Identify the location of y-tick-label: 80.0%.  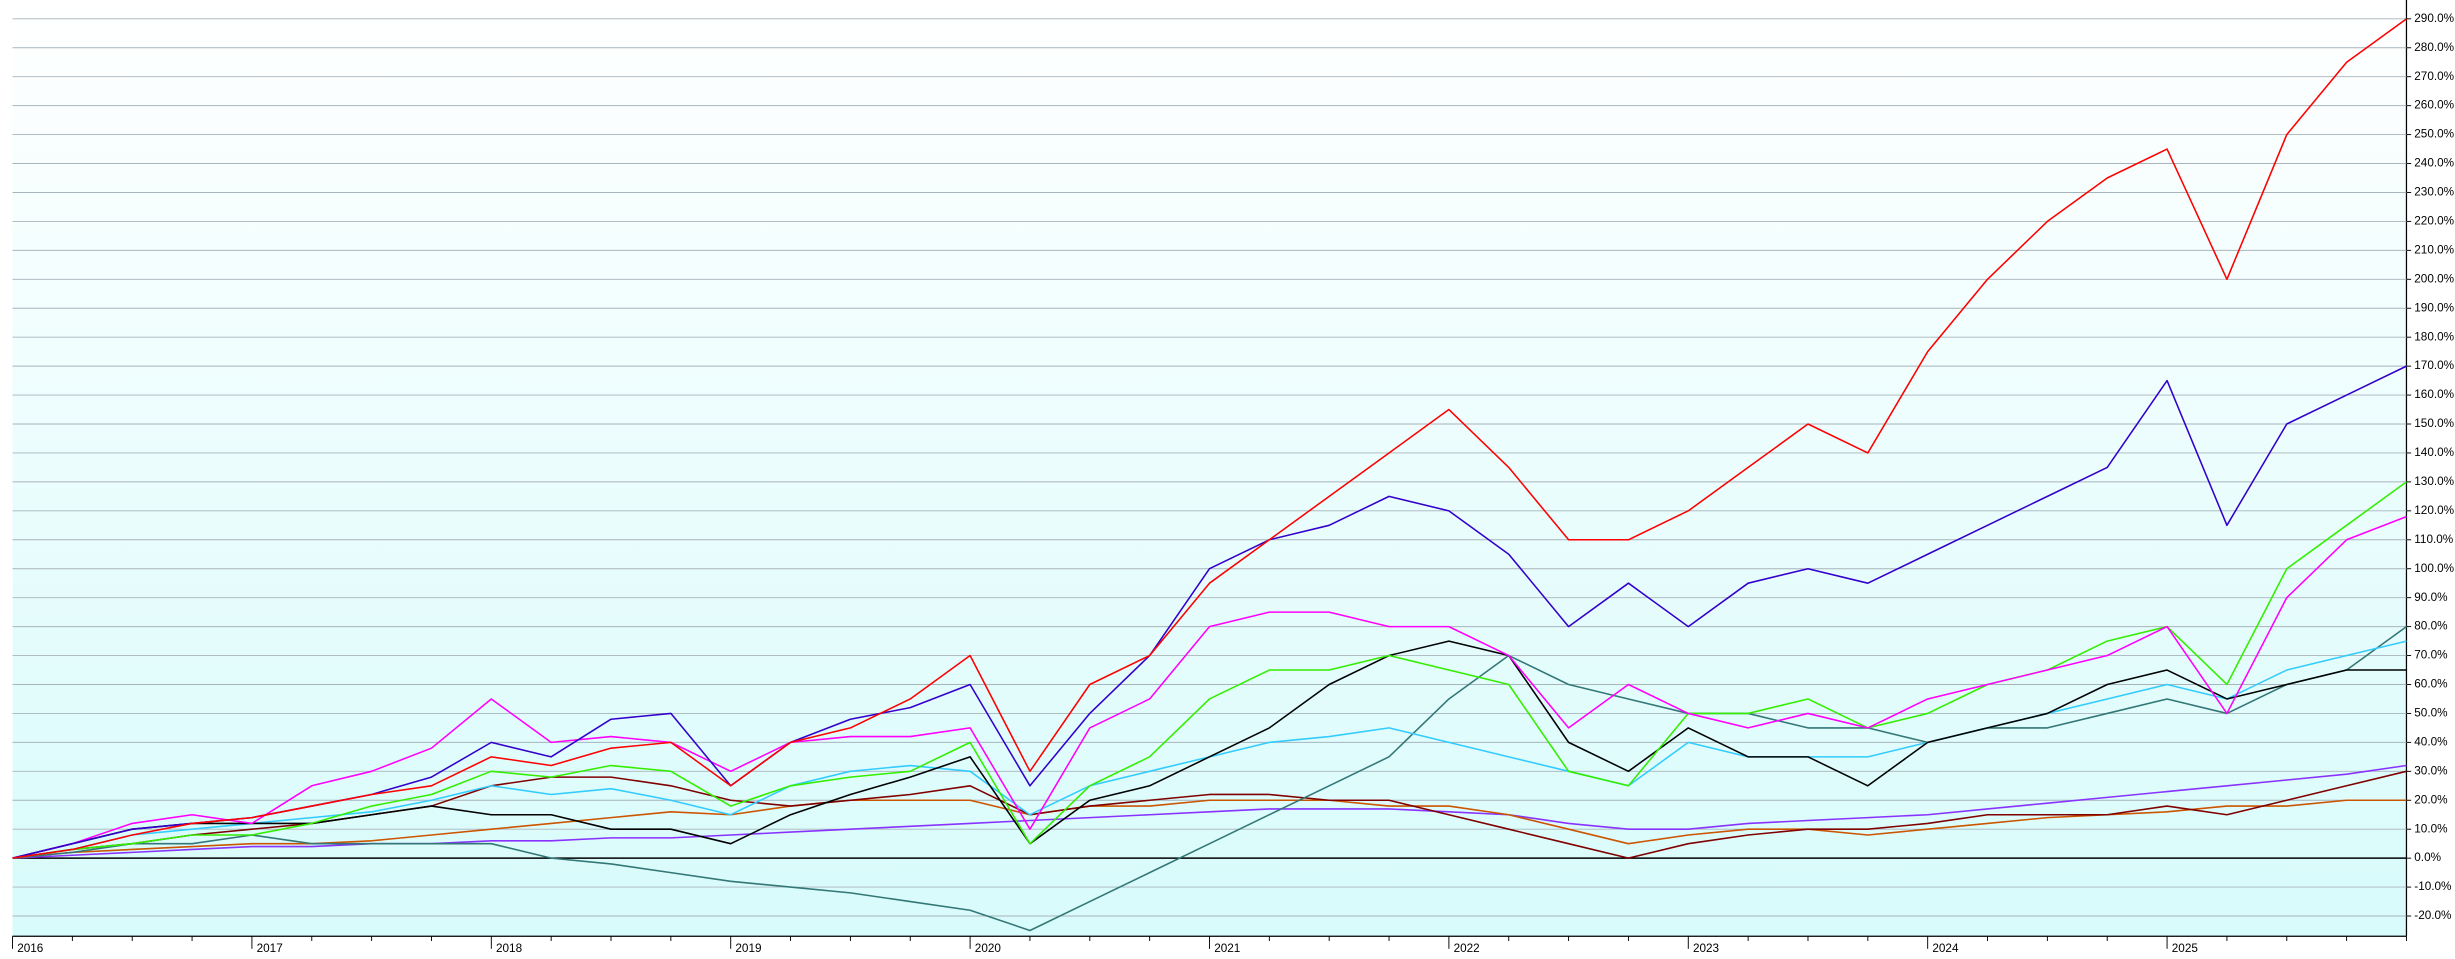
(2431, 626).